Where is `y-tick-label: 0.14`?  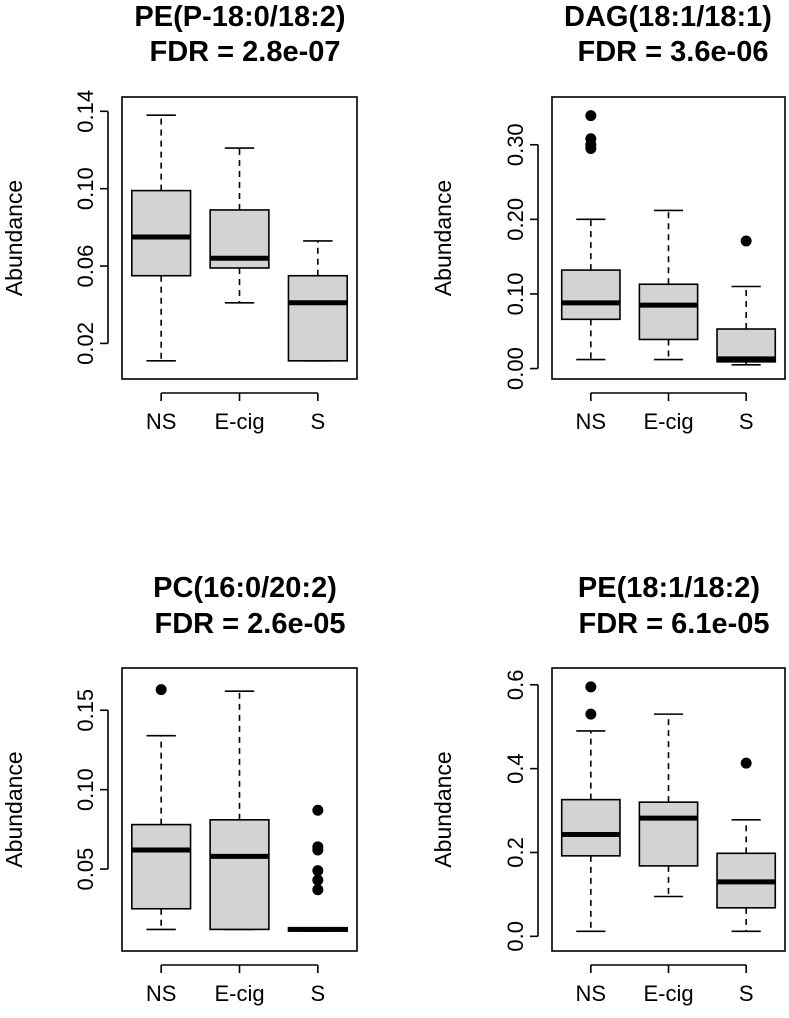 y-tick-label: 0.14 is located at coordinates (85, 111).